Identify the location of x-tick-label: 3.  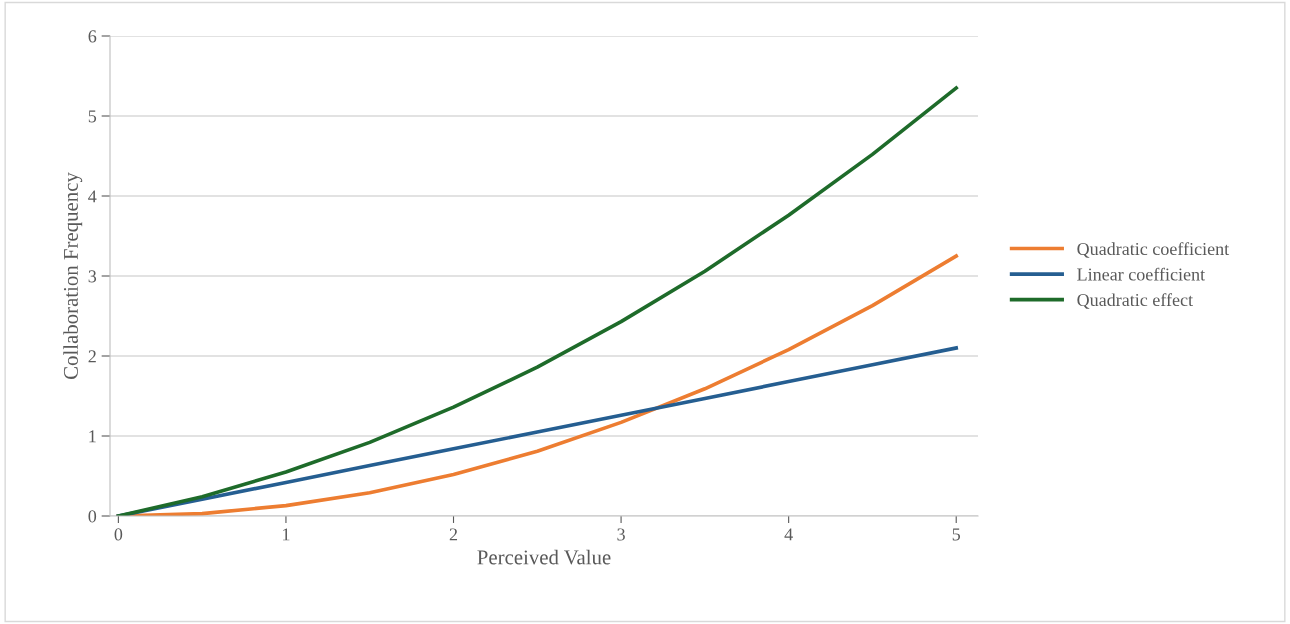
(621, 534).